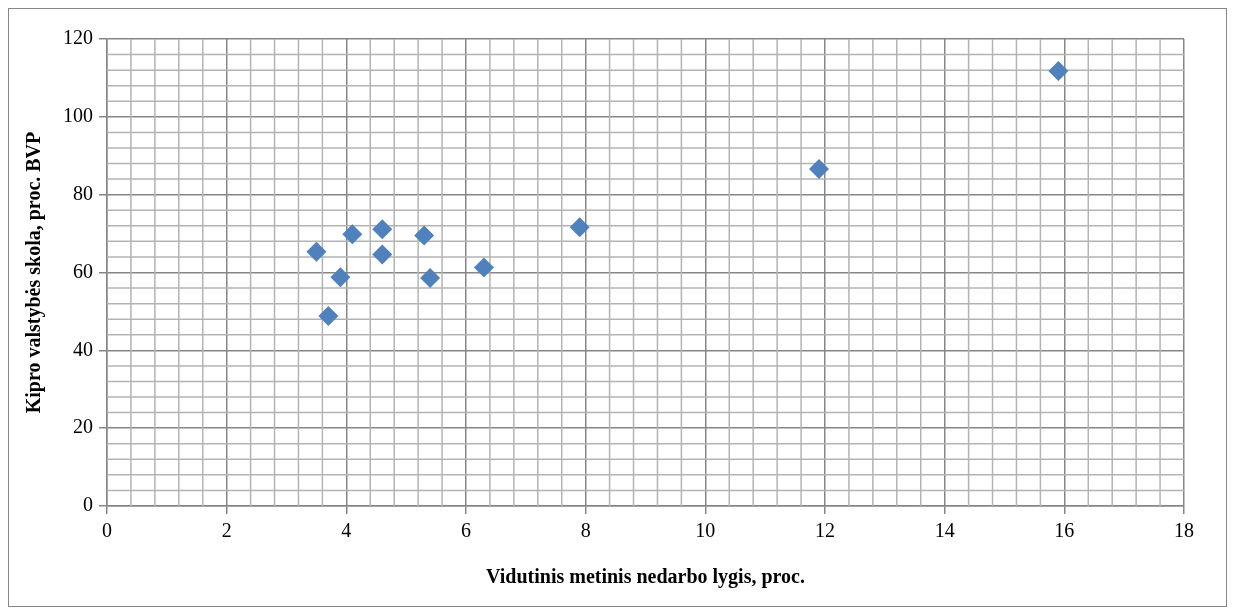 Image resolution: width=1235 pixels, height=615 pixels. Describe the element at coordinates (88, 504) in the screenshot. I see `y-tick-label: 0` at that location.